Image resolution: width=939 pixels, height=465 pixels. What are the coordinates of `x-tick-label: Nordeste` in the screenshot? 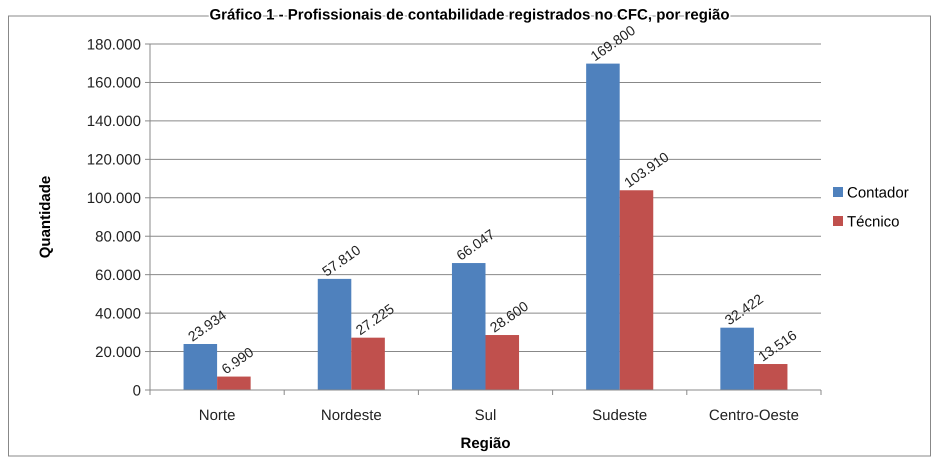 It's located at (351, 415).